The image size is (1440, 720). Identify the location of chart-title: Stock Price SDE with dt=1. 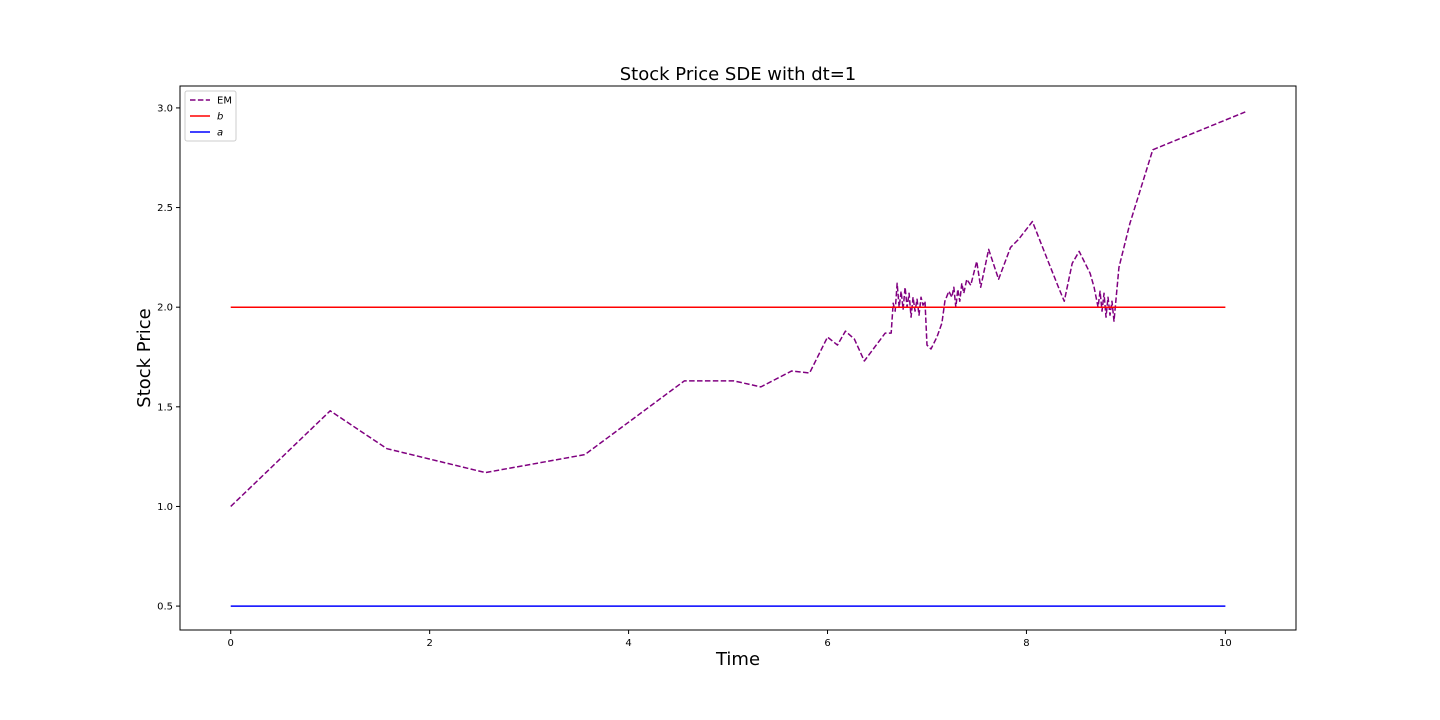
(738, 74).